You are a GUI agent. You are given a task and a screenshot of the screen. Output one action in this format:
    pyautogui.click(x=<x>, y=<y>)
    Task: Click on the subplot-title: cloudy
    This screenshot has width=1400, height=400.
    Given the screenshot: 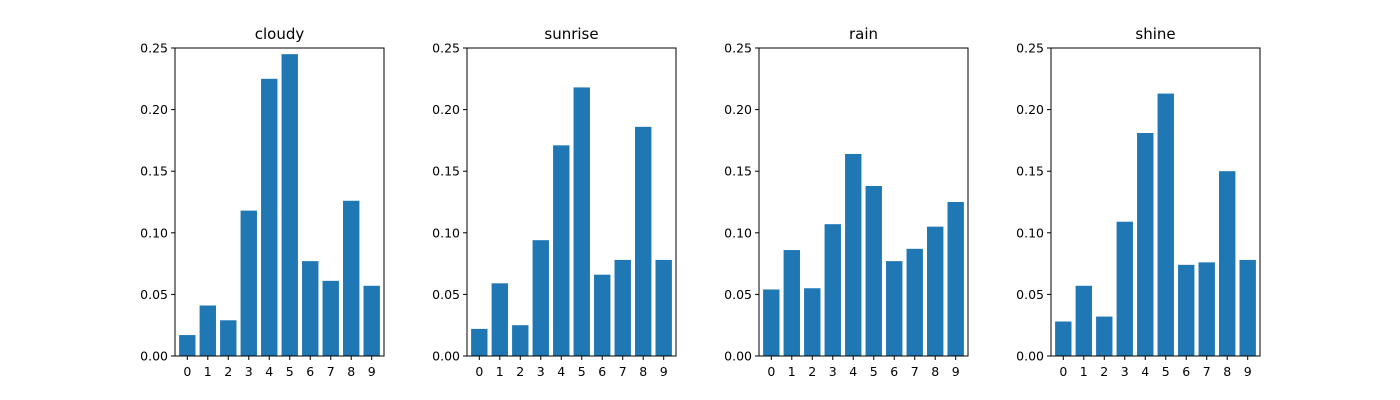 What is the action you would take?
    pyautogui.click(x=280, y=34)
    